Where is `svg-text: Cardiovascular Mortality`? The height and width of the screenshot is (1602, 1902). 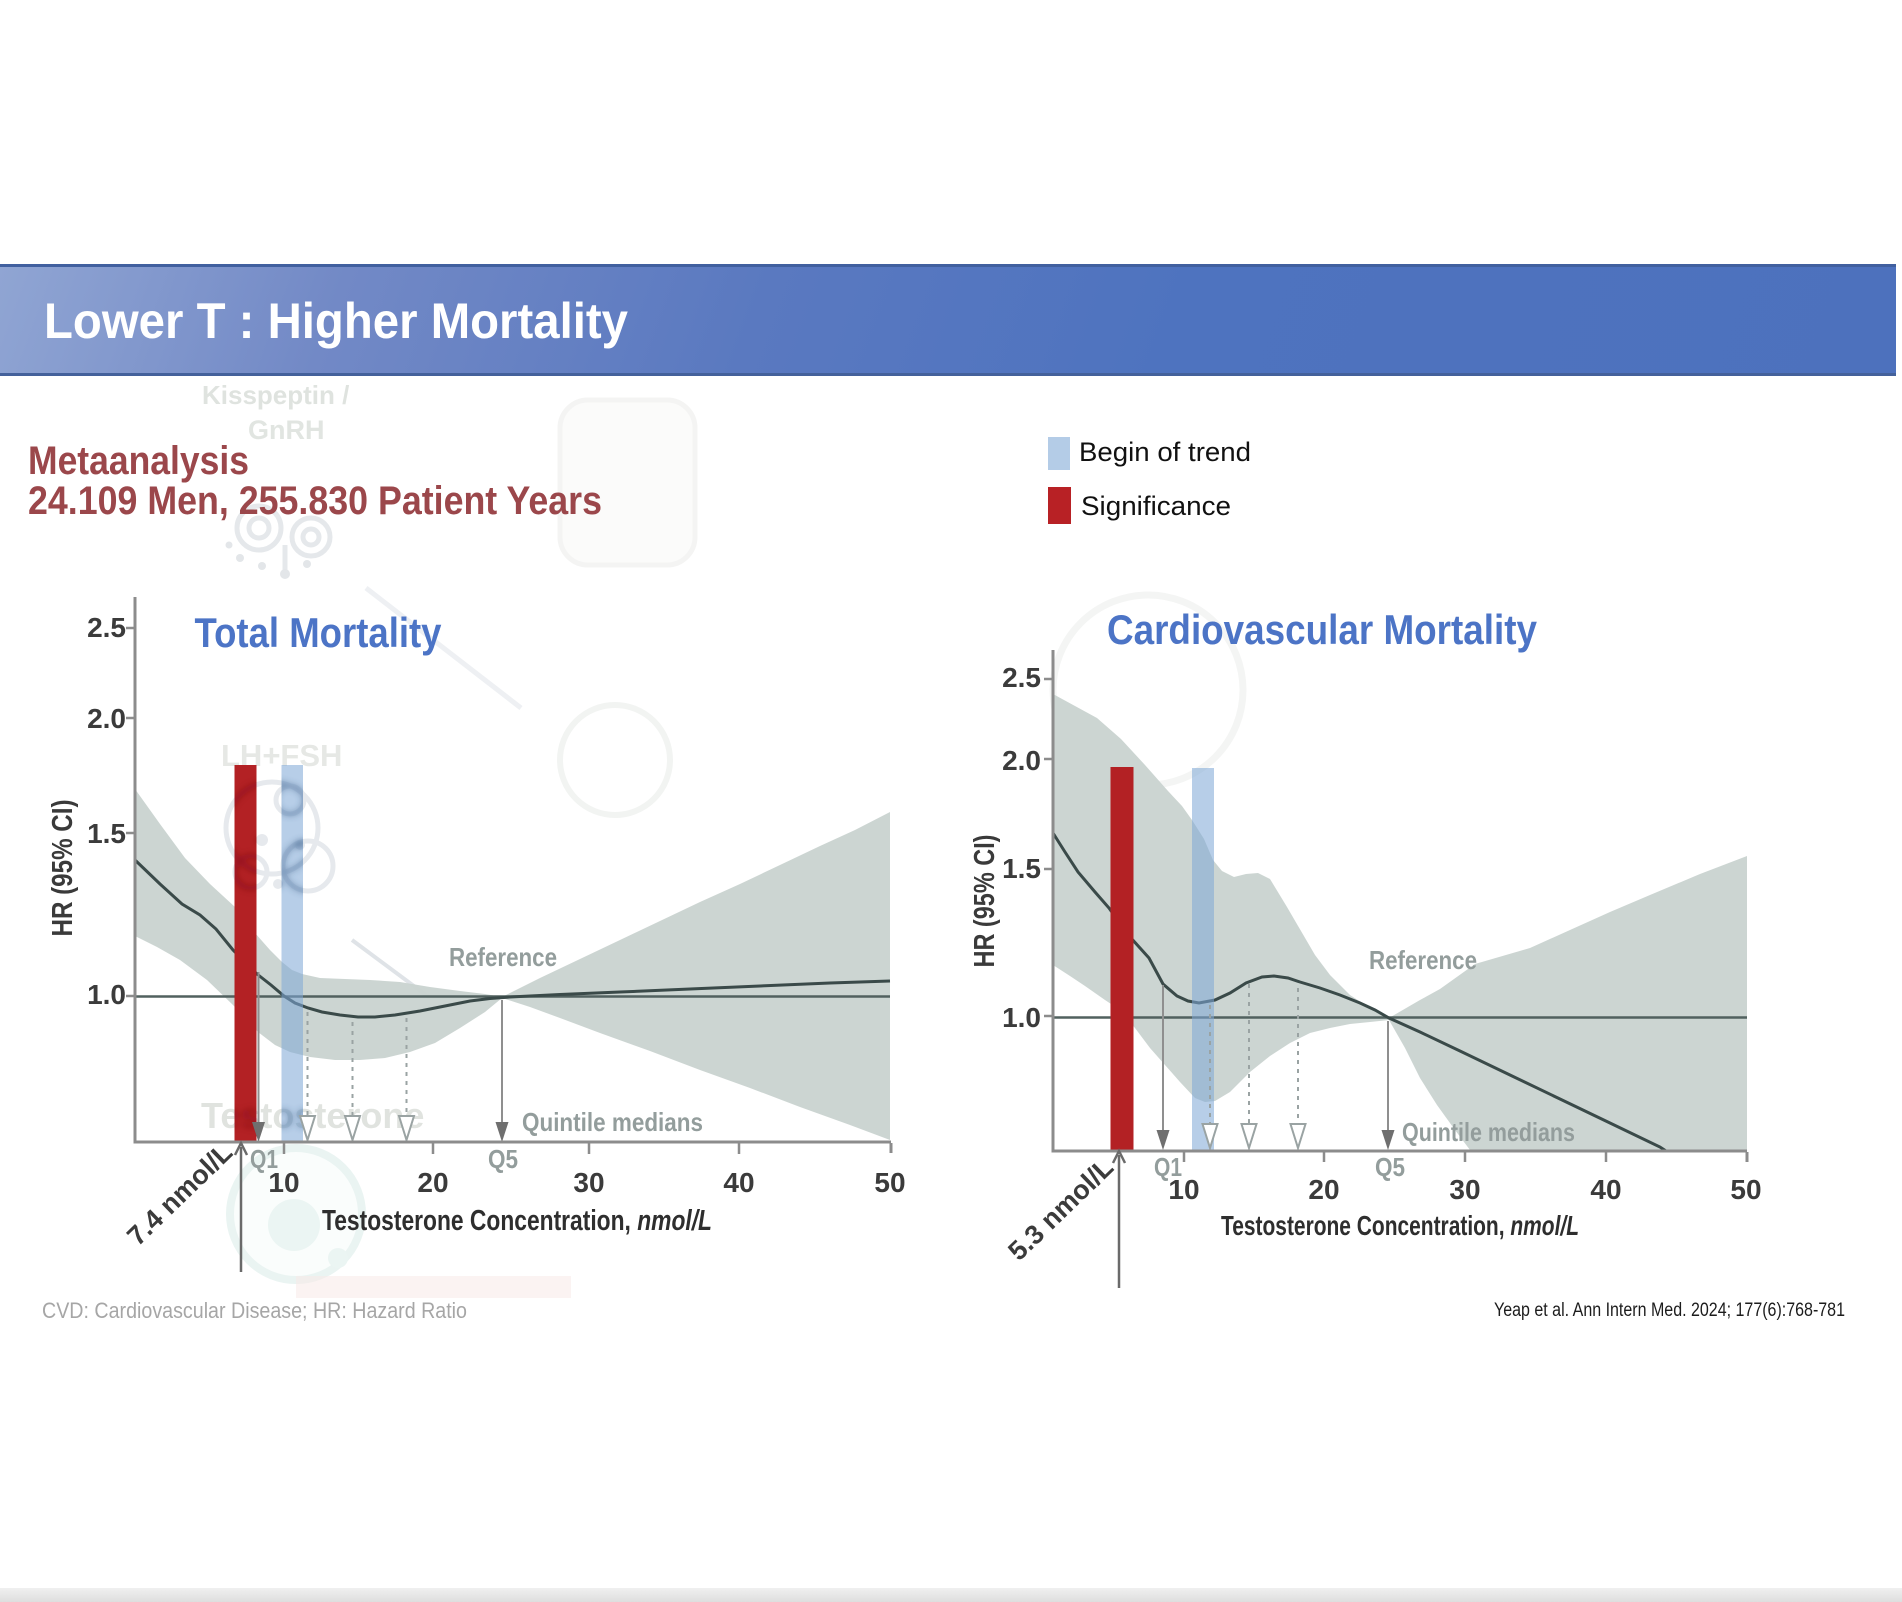 svg-text: Cardiovascular Mortality is located at coordinates (1322, 629).